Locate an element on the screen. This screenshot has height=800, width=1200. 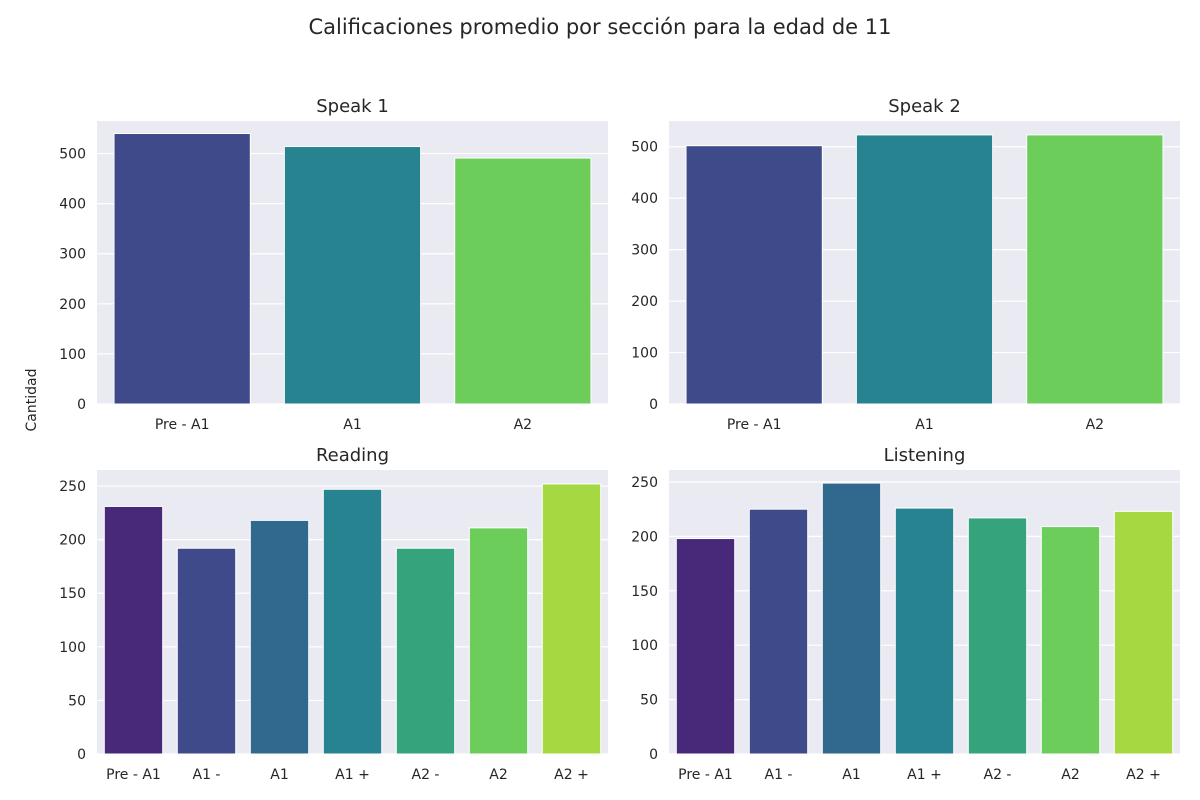
subplot-title: Speak 2 is located at coordinates (924, 106).